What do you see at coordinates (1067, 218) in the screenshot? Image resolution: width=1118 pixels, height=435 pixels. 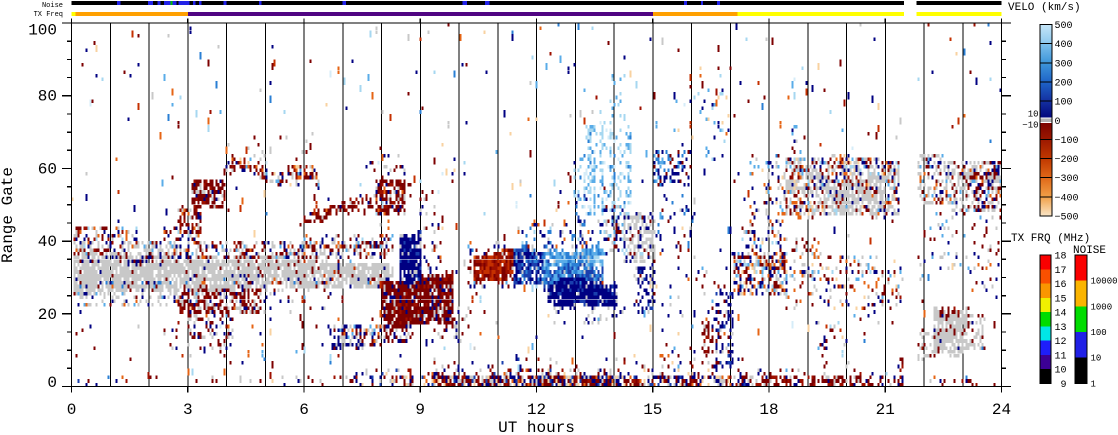 I see `svg-text: −500` at bounding box center [1067, 218].